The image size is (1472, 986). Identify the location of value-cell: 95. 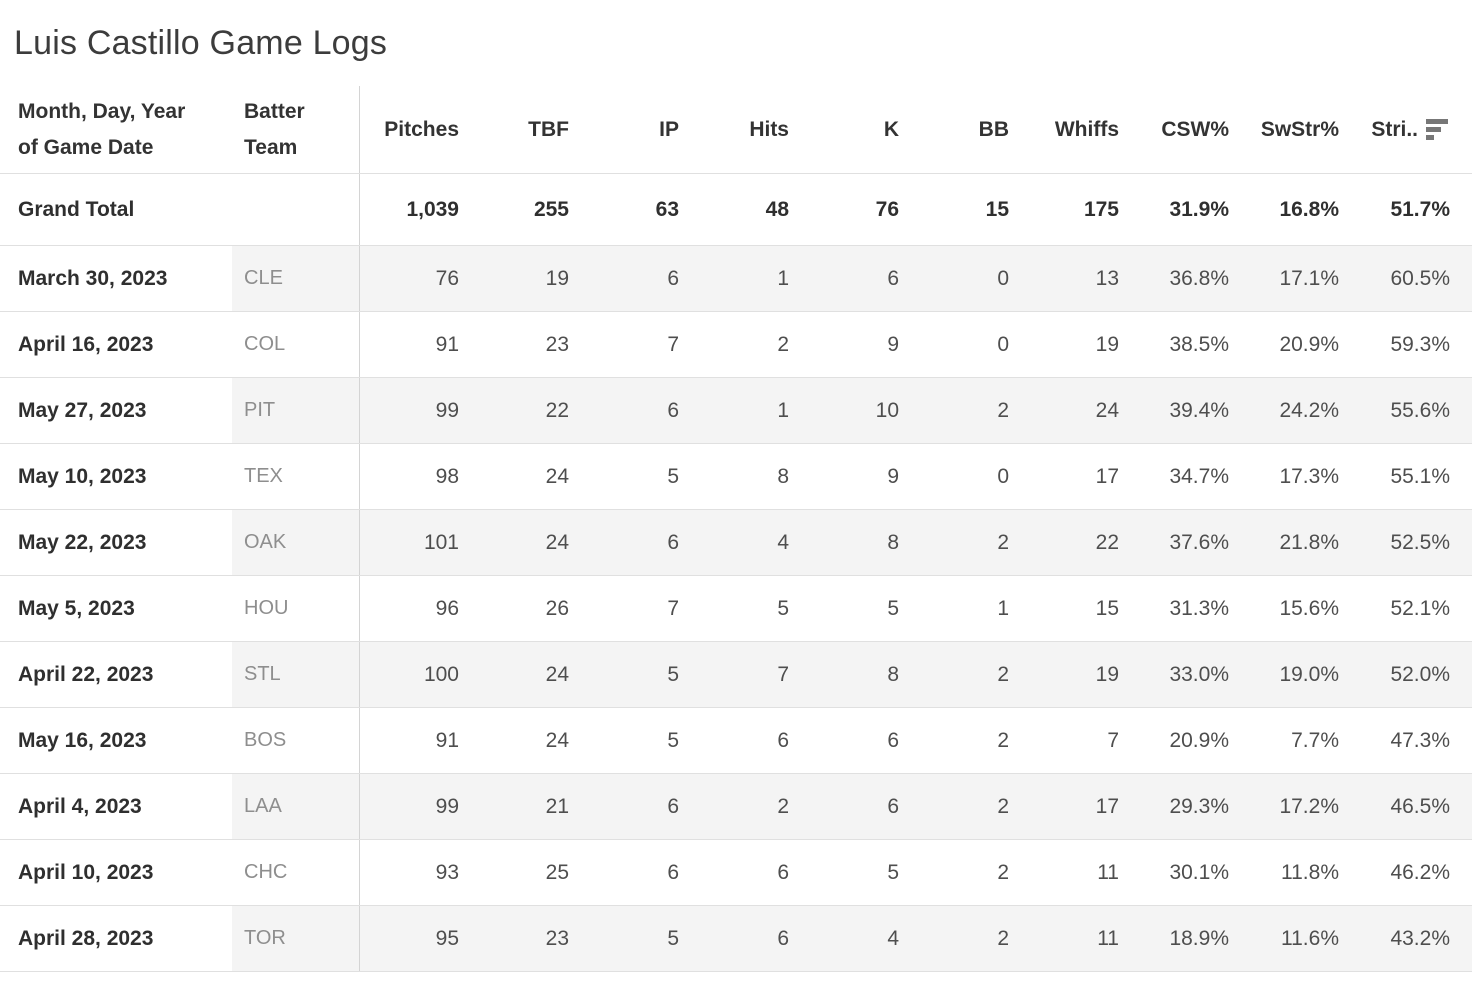
(414, 938).